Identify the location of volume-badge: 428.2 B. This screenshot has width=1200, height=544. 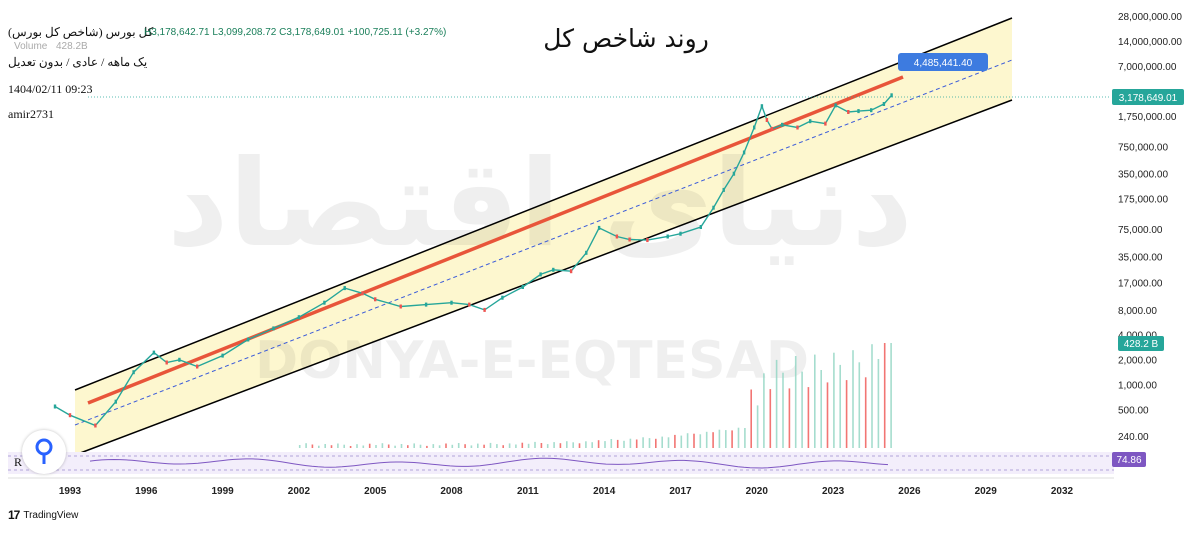
(1141, 343).